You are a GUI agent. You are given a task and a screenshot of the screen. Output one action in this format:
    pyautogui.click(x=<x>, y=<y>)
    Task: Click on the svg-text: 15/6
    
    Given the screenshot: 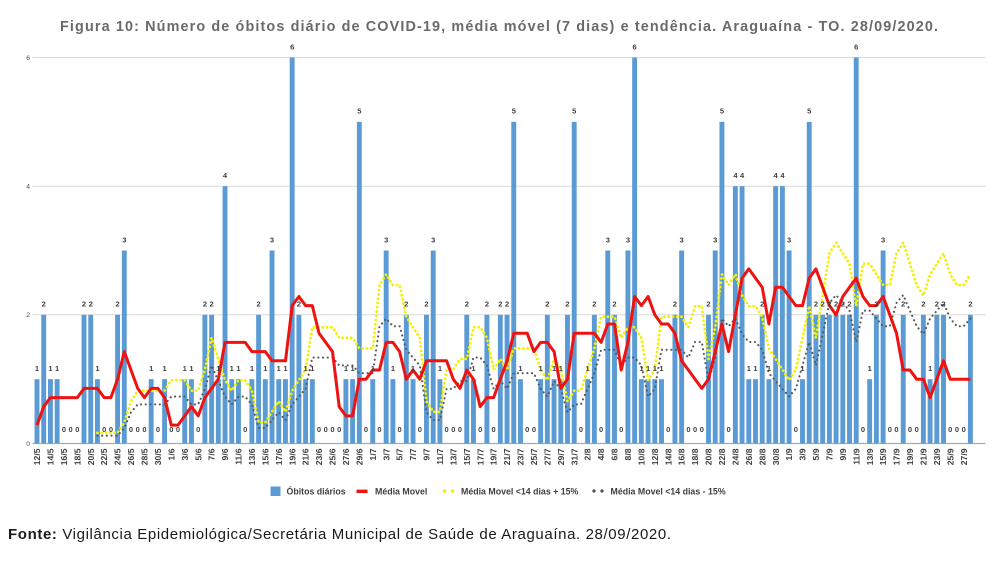 What is the action you would take?
    pyautogui.click(x=265, y=456)
    